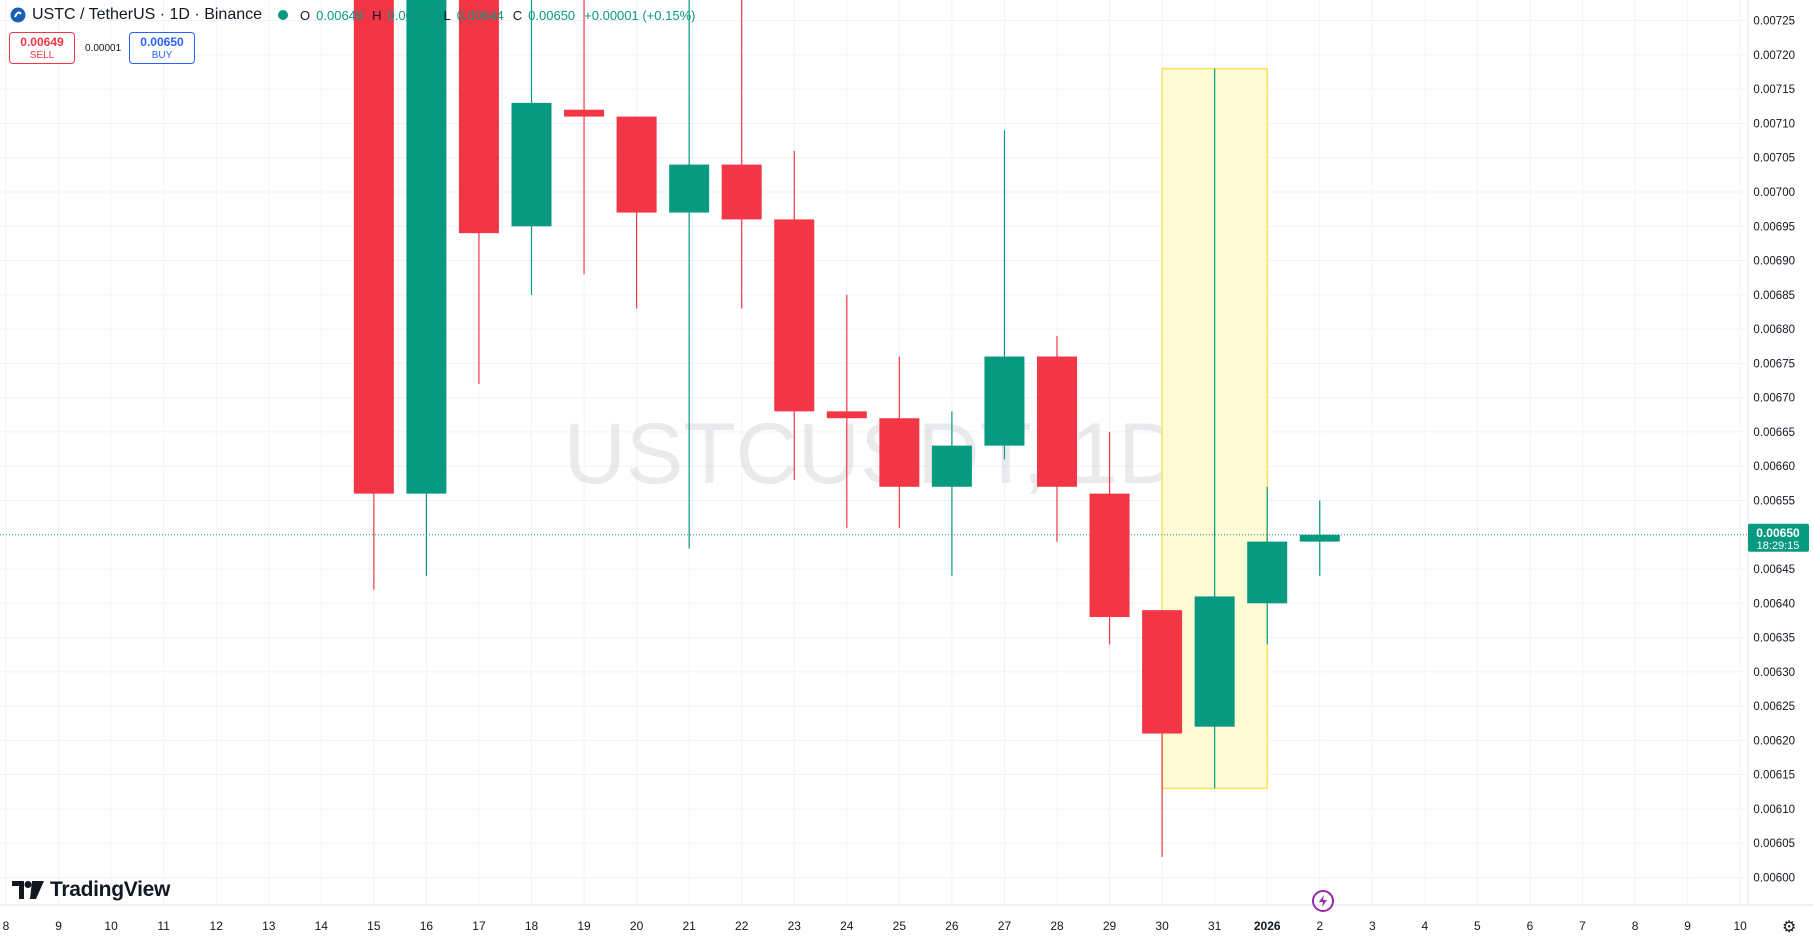 This screenshot has height=943, width=1813. Describe the element at coordinates (1774, 604) in the screenshot. I see `price-tick-label: 0.00640` at that location.